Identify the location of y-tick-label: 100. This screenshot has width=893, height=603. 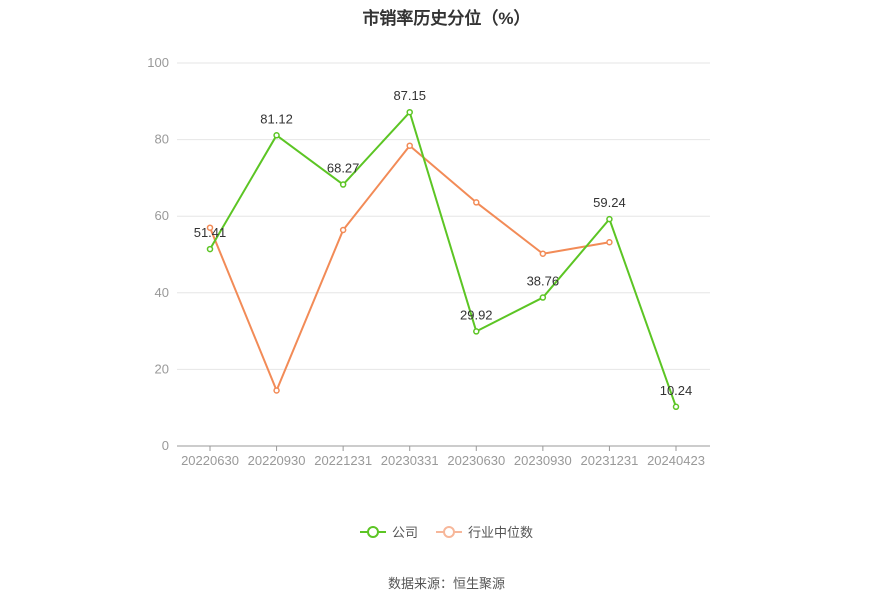
(158, 62).